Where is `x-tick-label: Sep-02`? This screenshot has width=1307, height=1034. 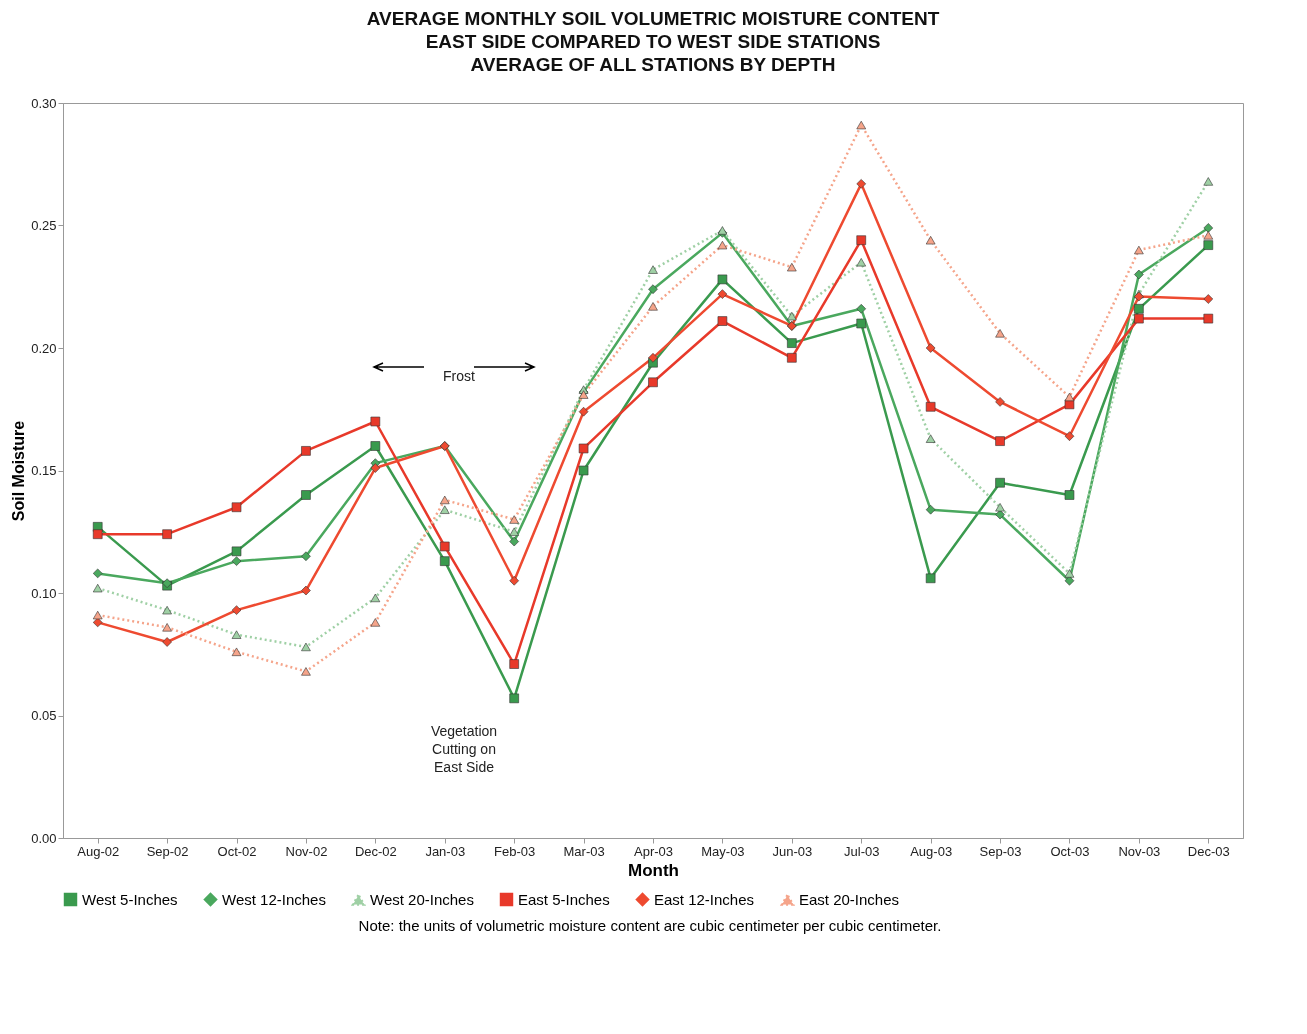 x-tick-label: Sep-02 is located at coordinates (167, 851).